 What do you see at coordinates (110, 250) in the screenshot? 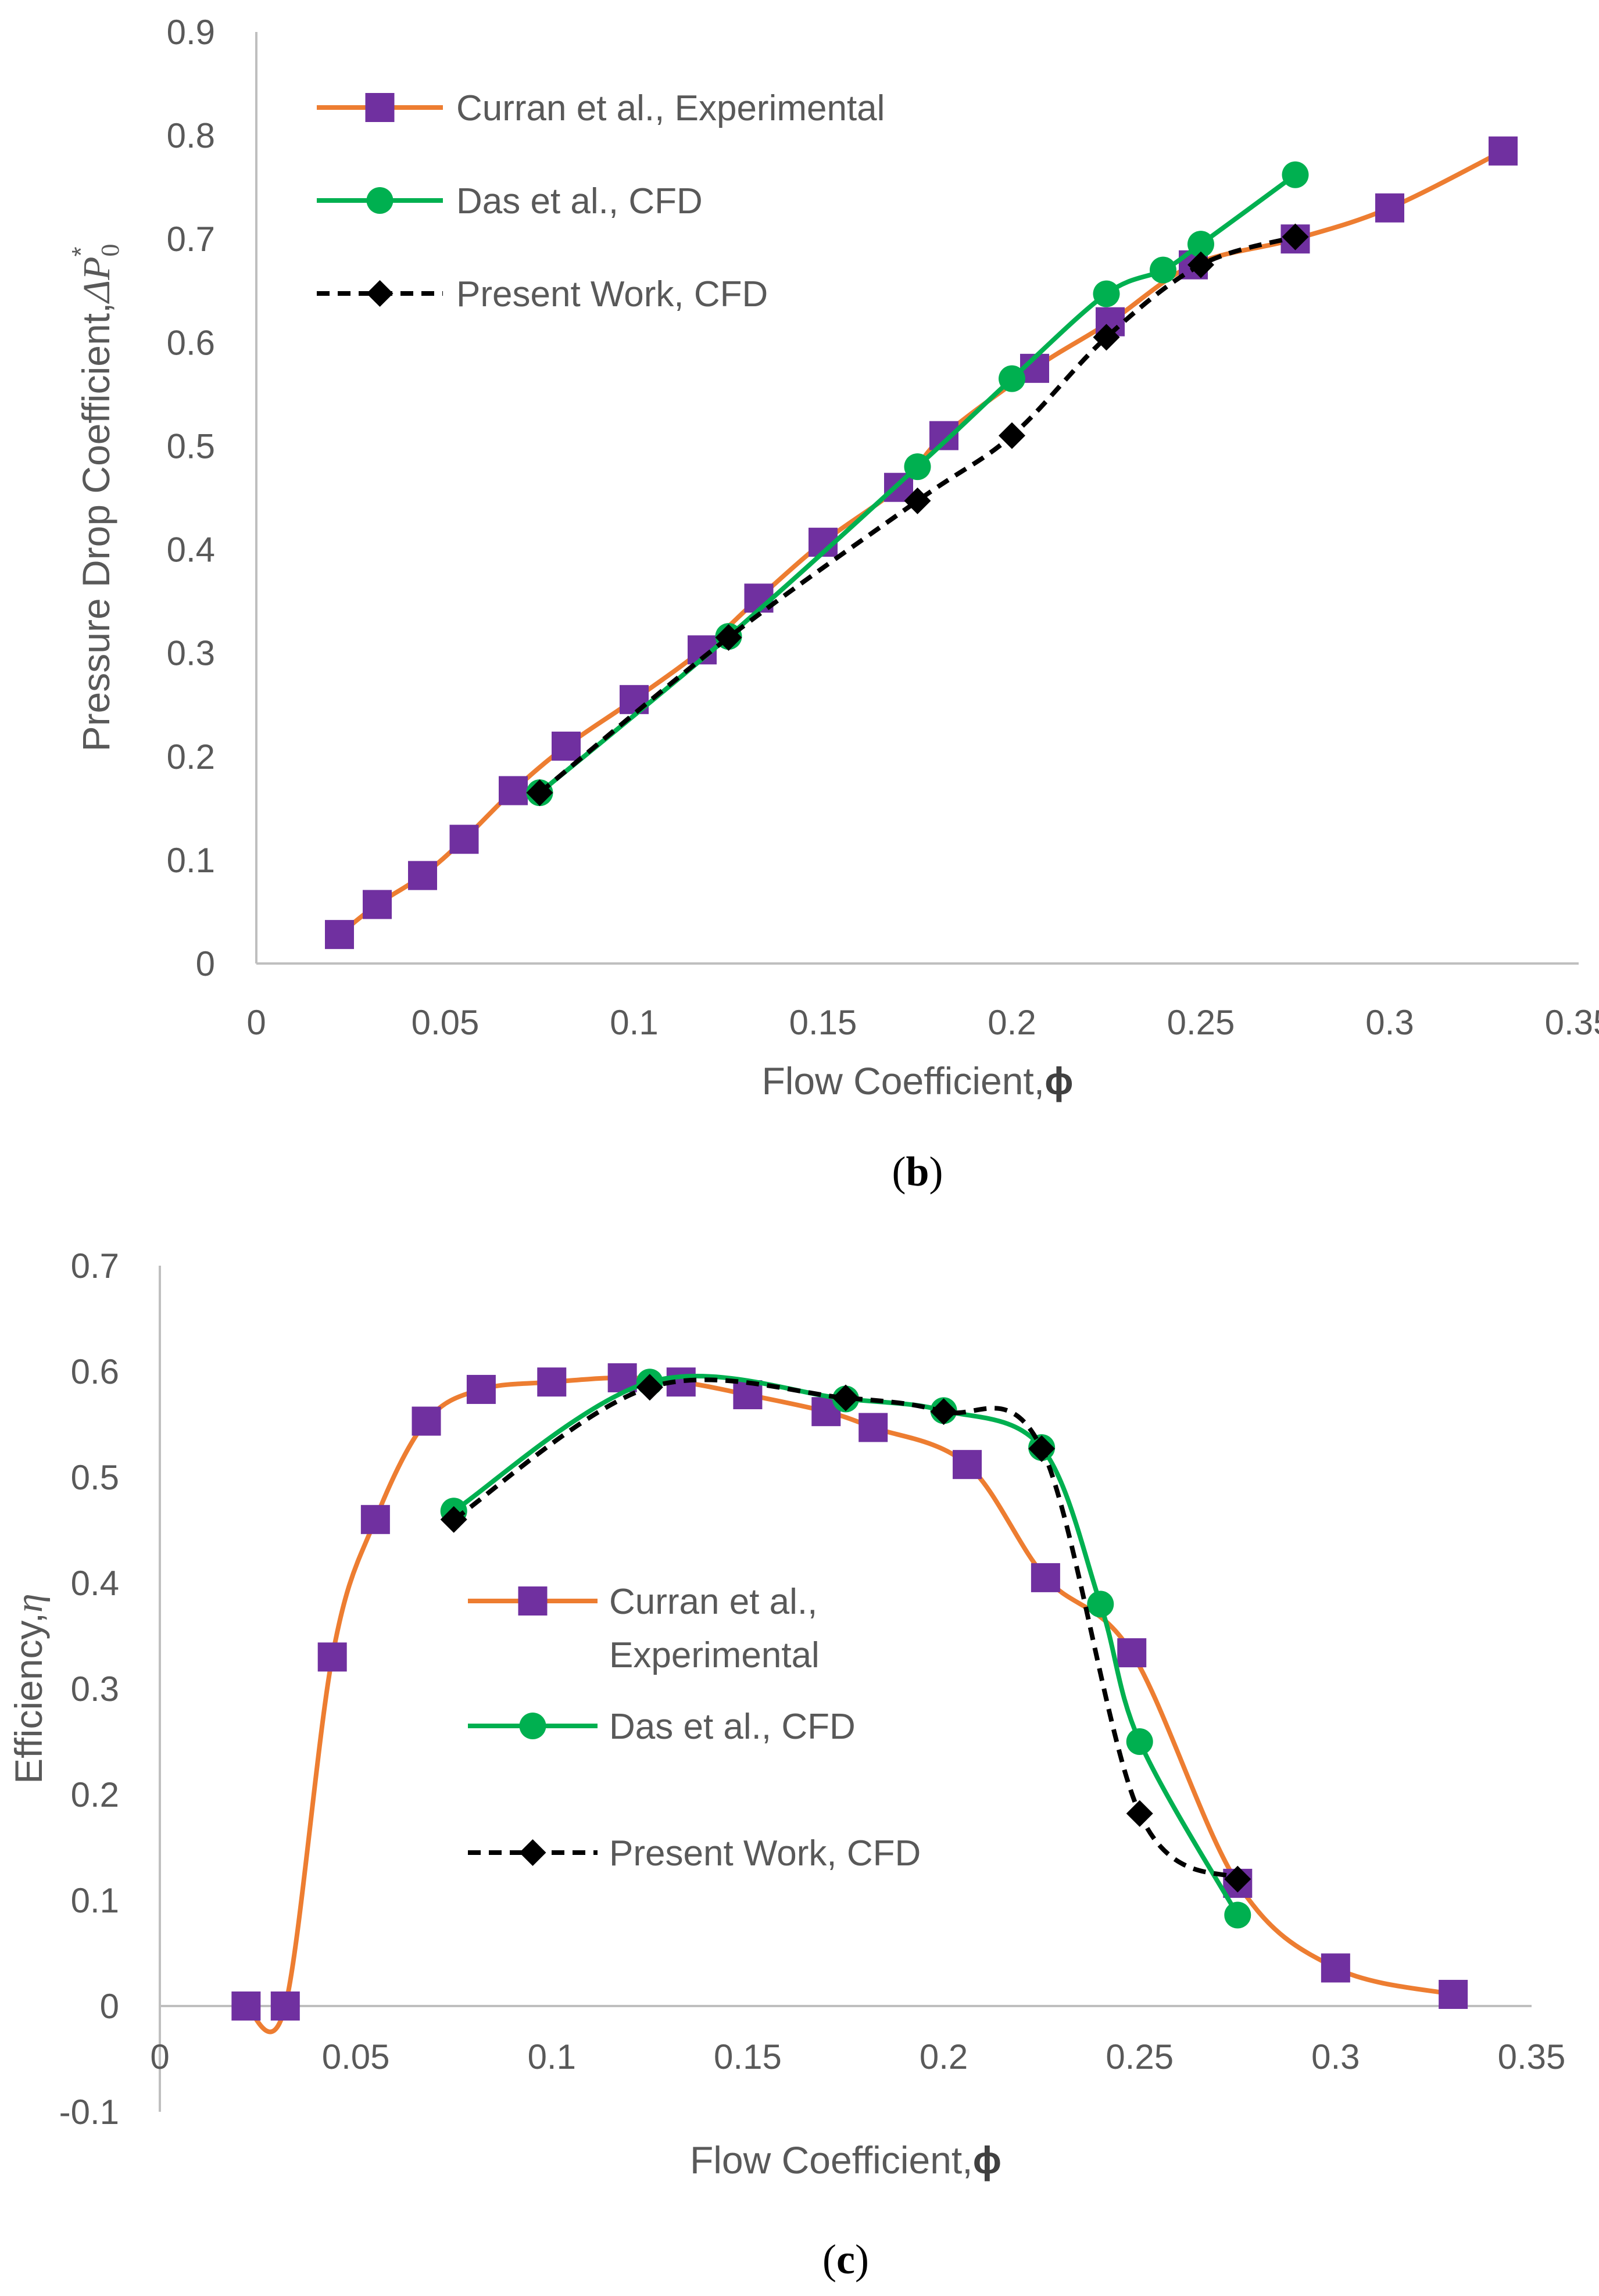
I see `y-axis-label-subscript: 0` at bounding box center [110, 250].